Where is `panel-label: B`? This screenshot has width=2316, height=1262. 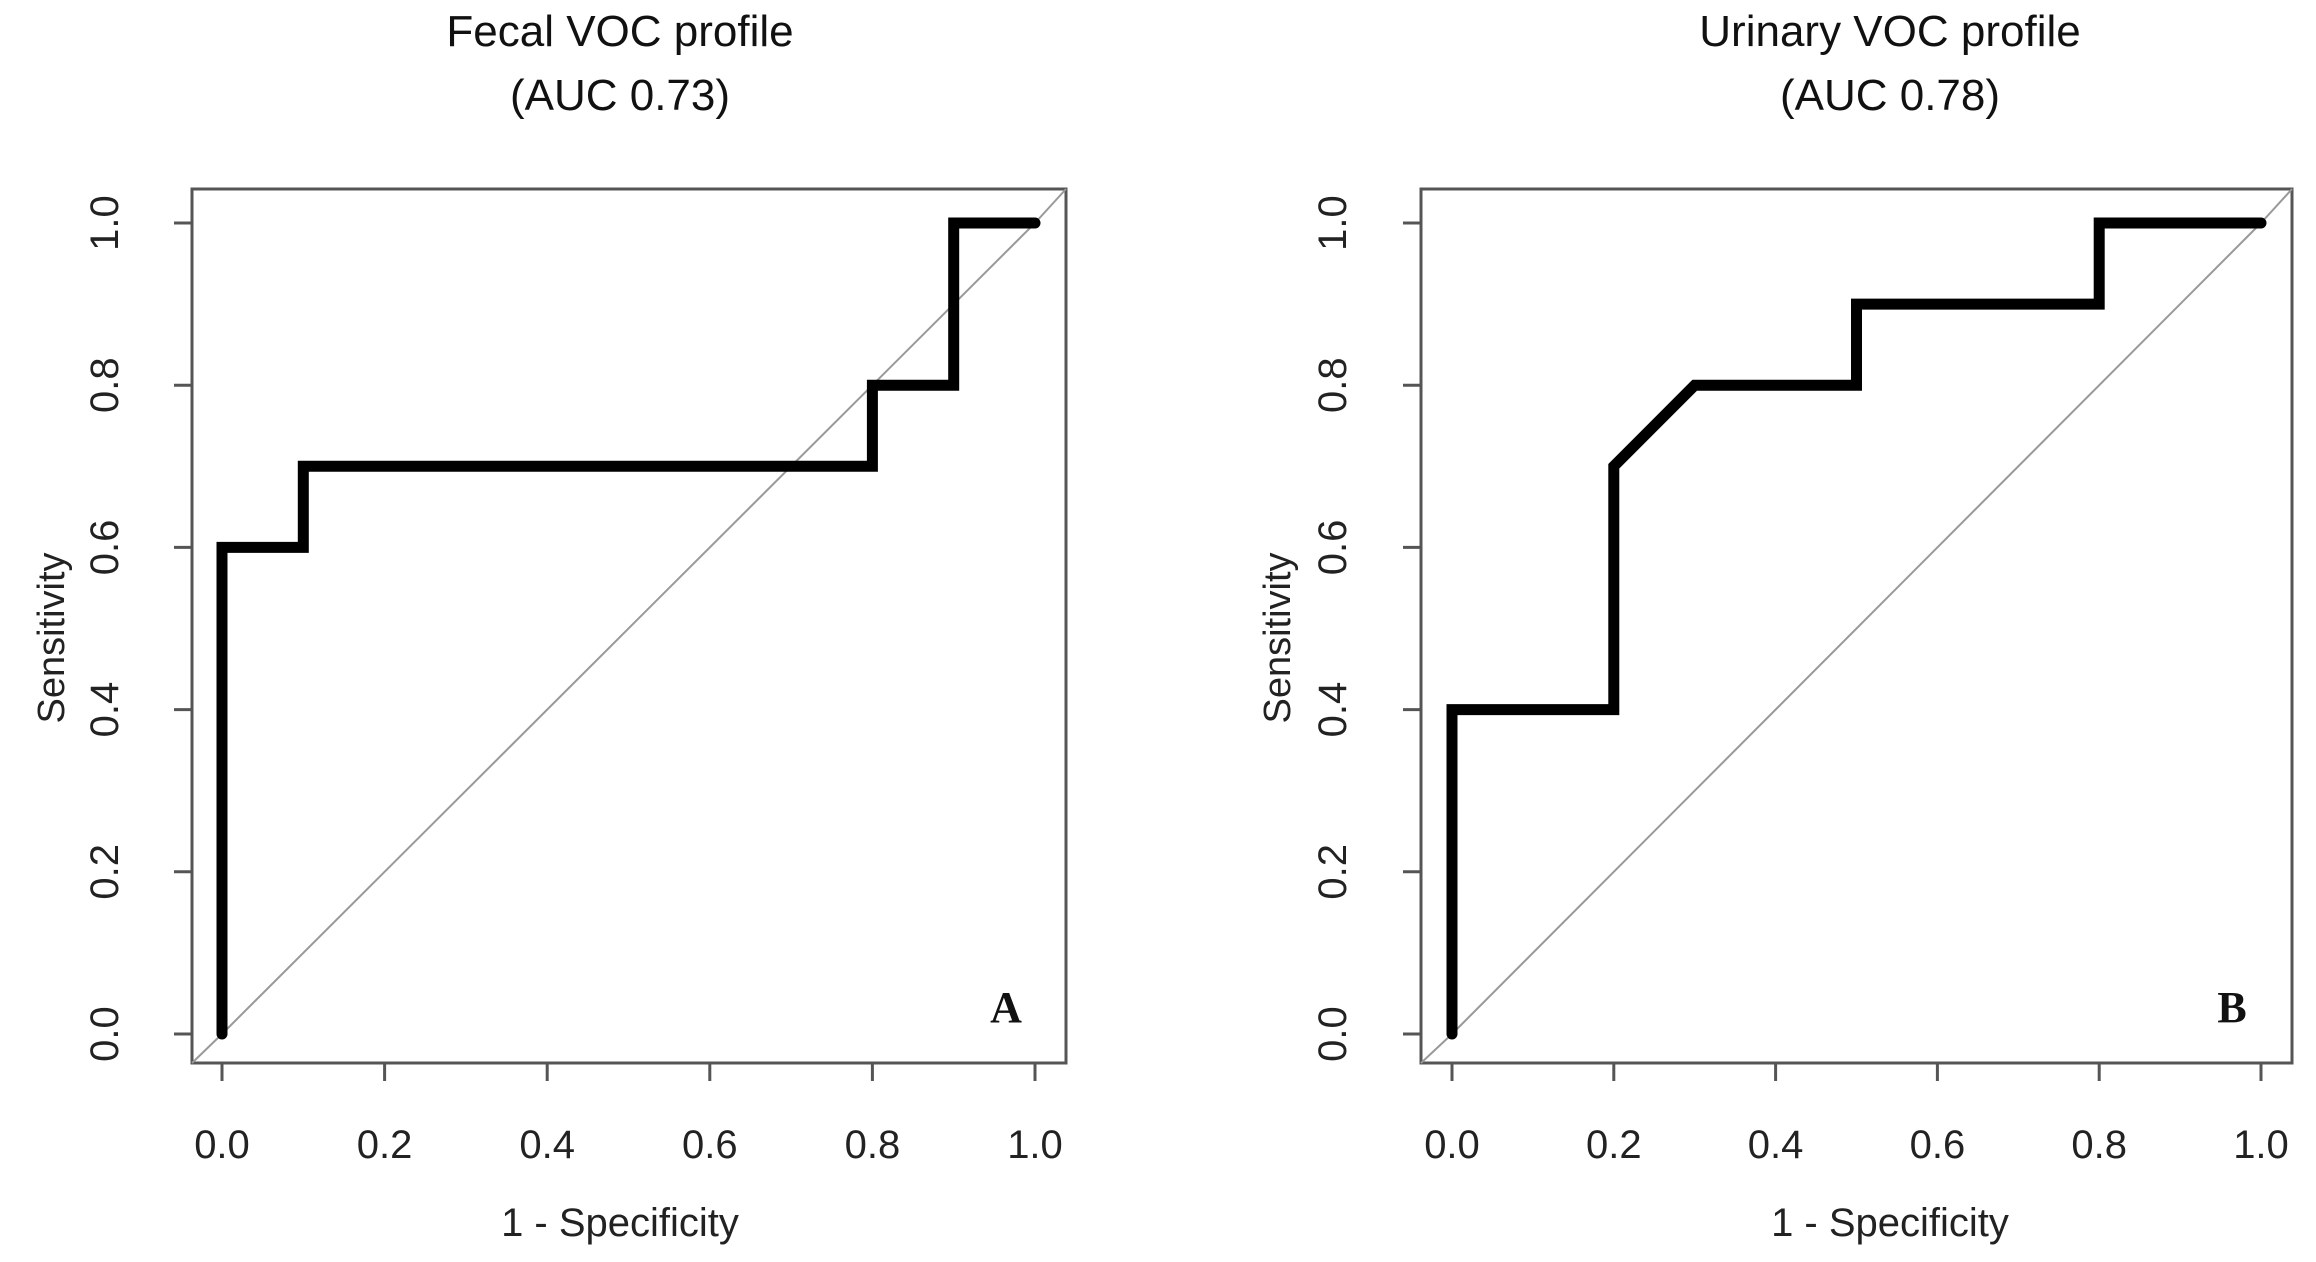
panel-label: B is located at coordinates (2231, 1007).